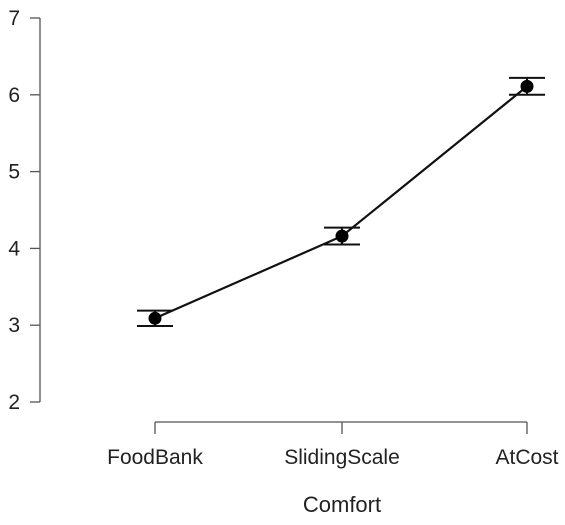  I want to click on y-tick-label: 4, so click(14, 248).